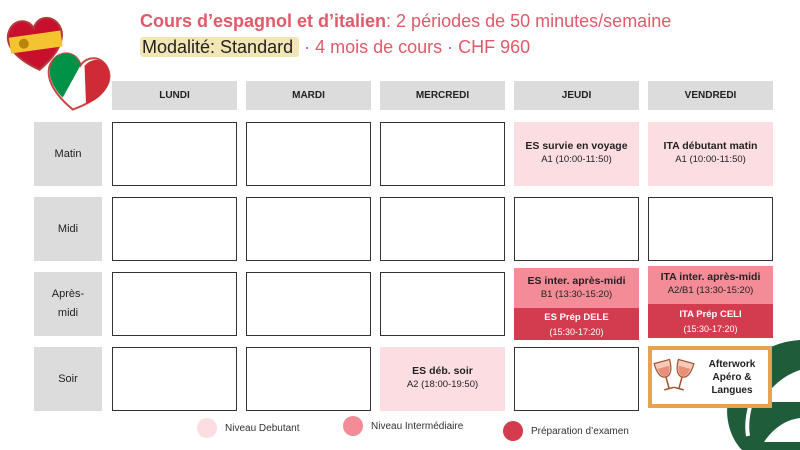 The image size is (800, 450). What do you see at coordinates (513, 431) in the screenshot?
I see `legend-dot-examen` at bounding box center [513, 431].